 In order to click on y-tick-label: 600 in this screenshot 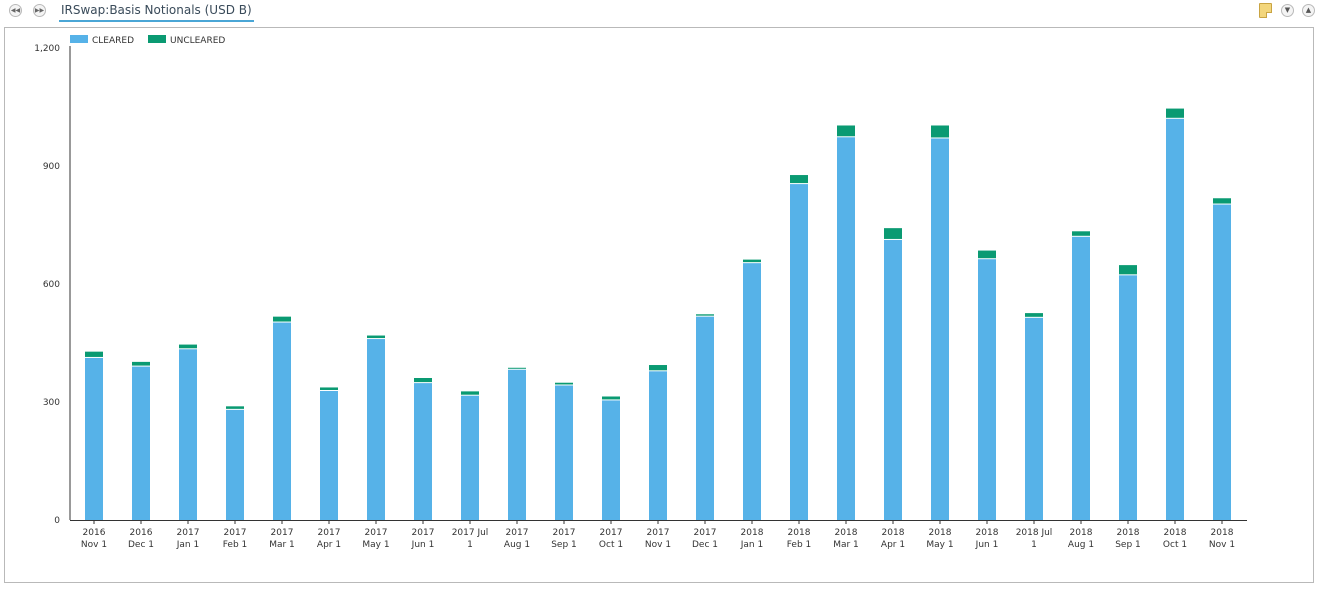, I will do `click(51, 285)`.